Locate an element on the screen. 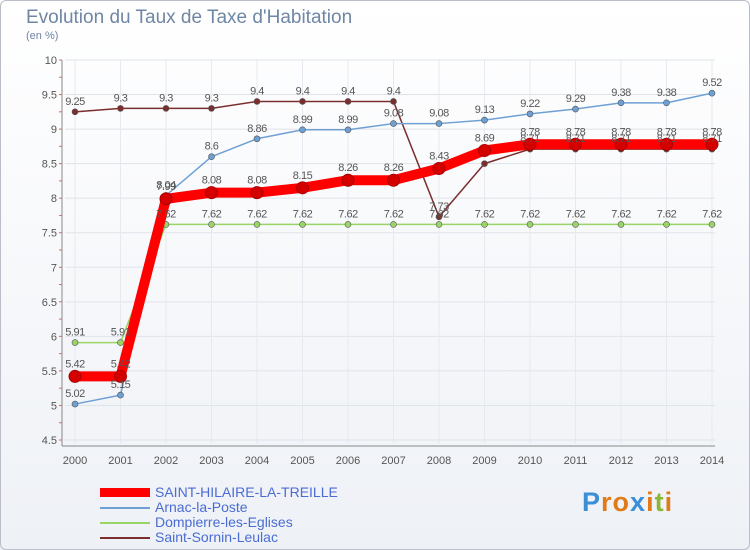 The image size is (750, 550). y-tick-label: 8.5 is located at coordinates (49, 165).